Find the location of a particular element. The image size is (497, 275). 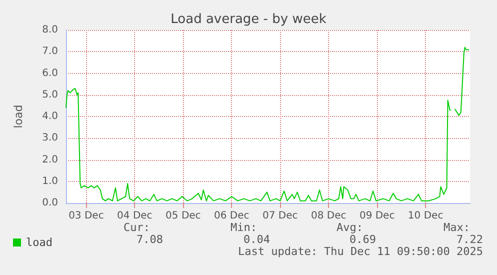

x-tick-label: 03 Dec is located at coordinates (86, 216).